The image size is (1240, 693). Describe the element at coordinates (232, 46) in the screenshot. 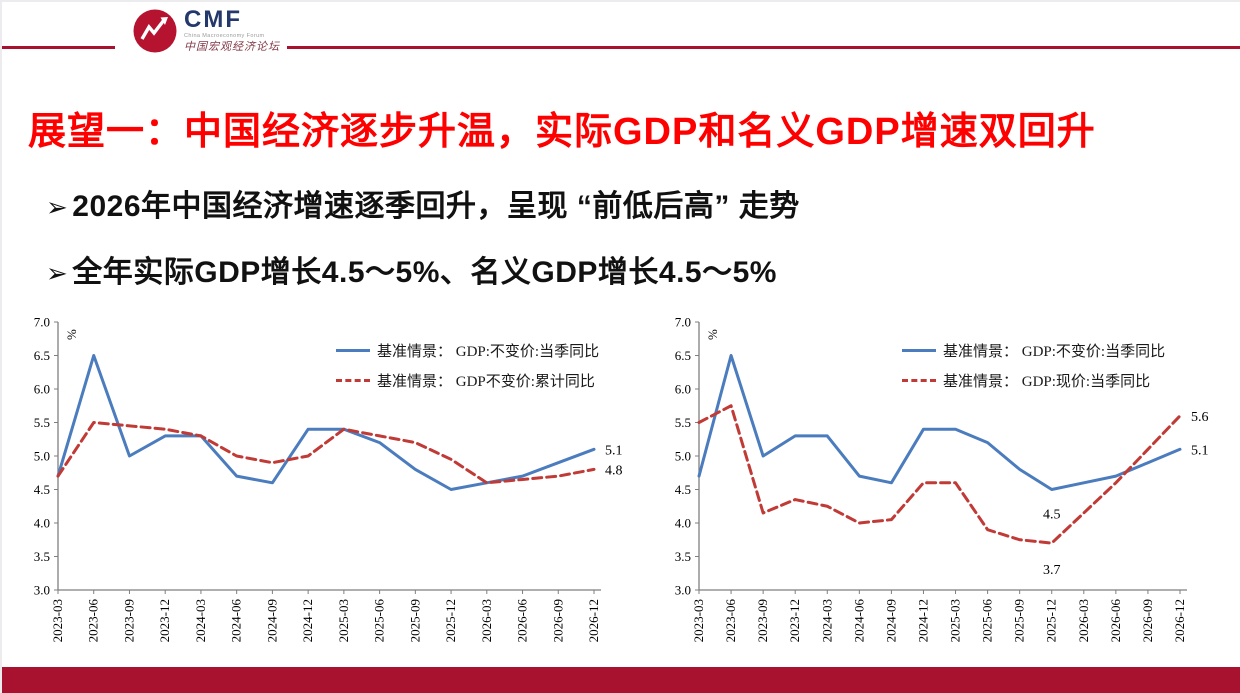

I see `logo-subtitle-zh: 中国宏观经济论坛` at that location.